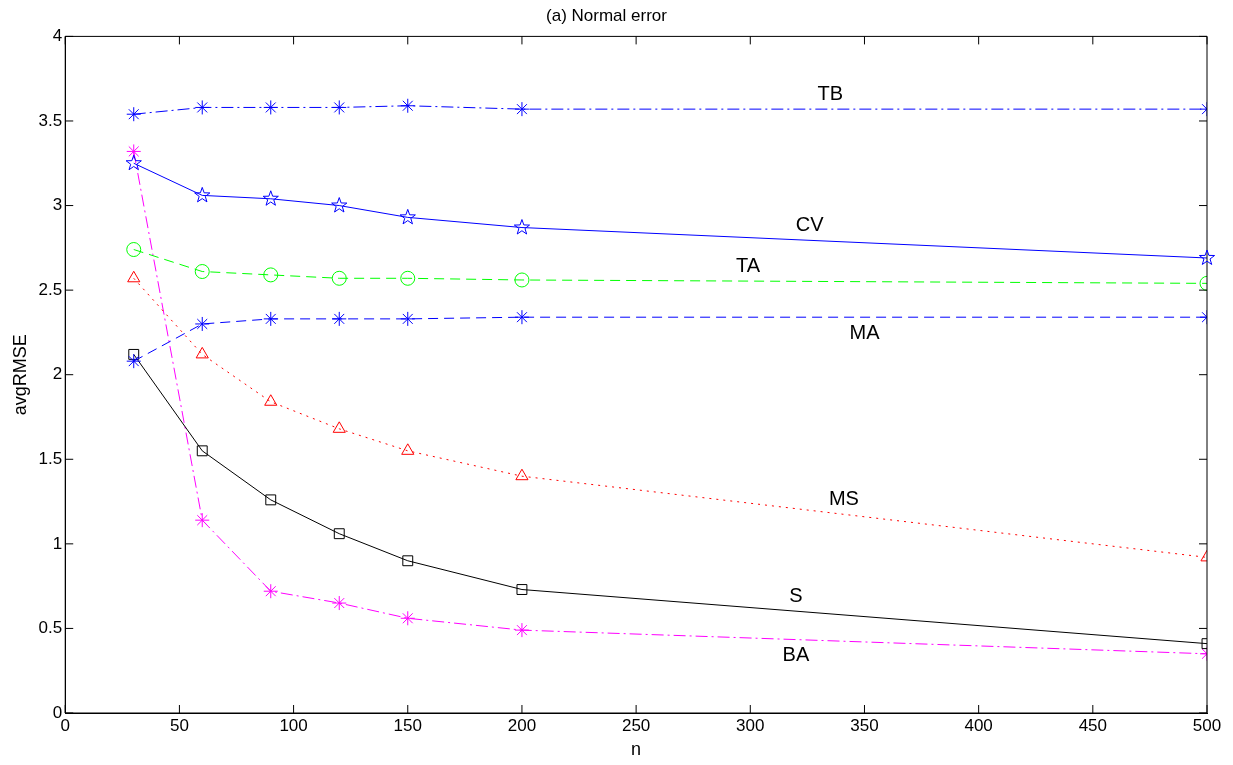  What do you see at coordinates (1207, 725) in the screenshot?
I see `x-tick-label: 500` at bounding box center [1207, 725].